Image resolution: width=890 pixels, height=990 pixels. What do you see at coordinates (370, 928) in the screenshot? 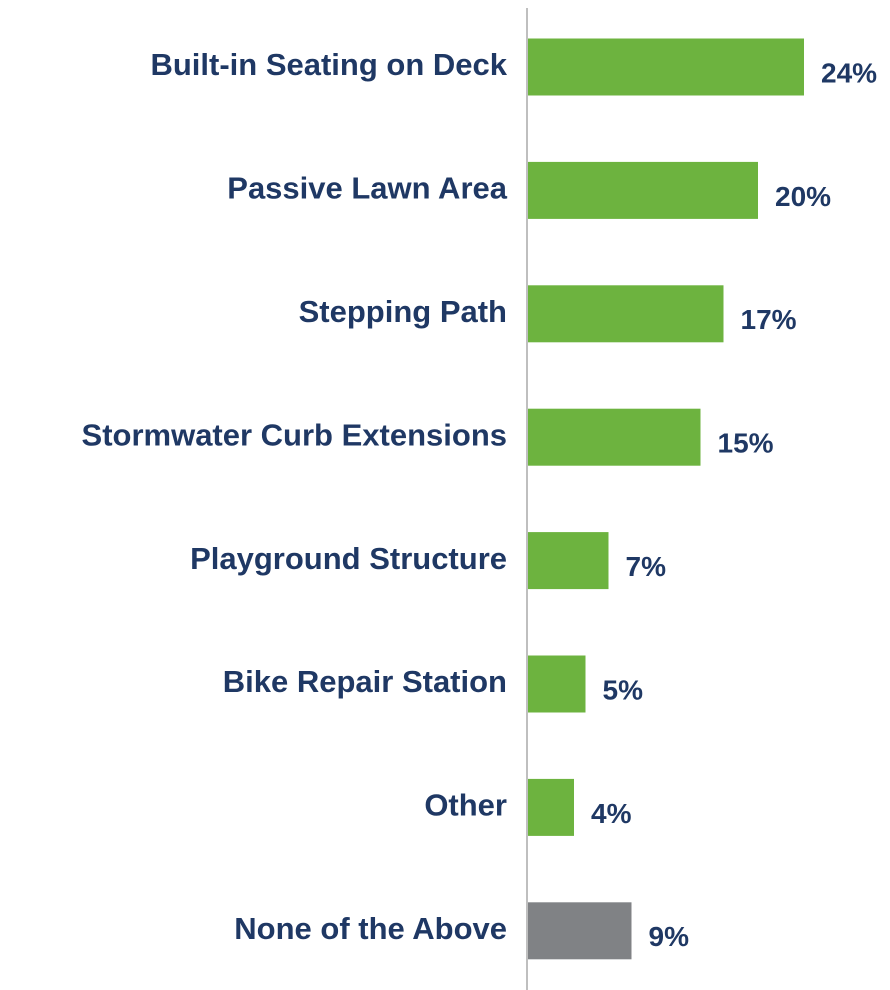
I see `category-label: None of the Above` at bounding box center [370, 928].